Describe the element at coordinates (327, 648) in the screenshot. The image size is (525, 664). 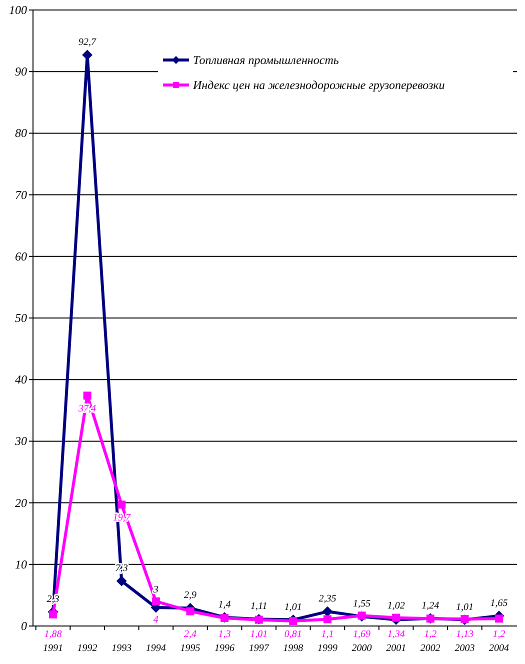
I see `x-tick-label: 1999` at that location.